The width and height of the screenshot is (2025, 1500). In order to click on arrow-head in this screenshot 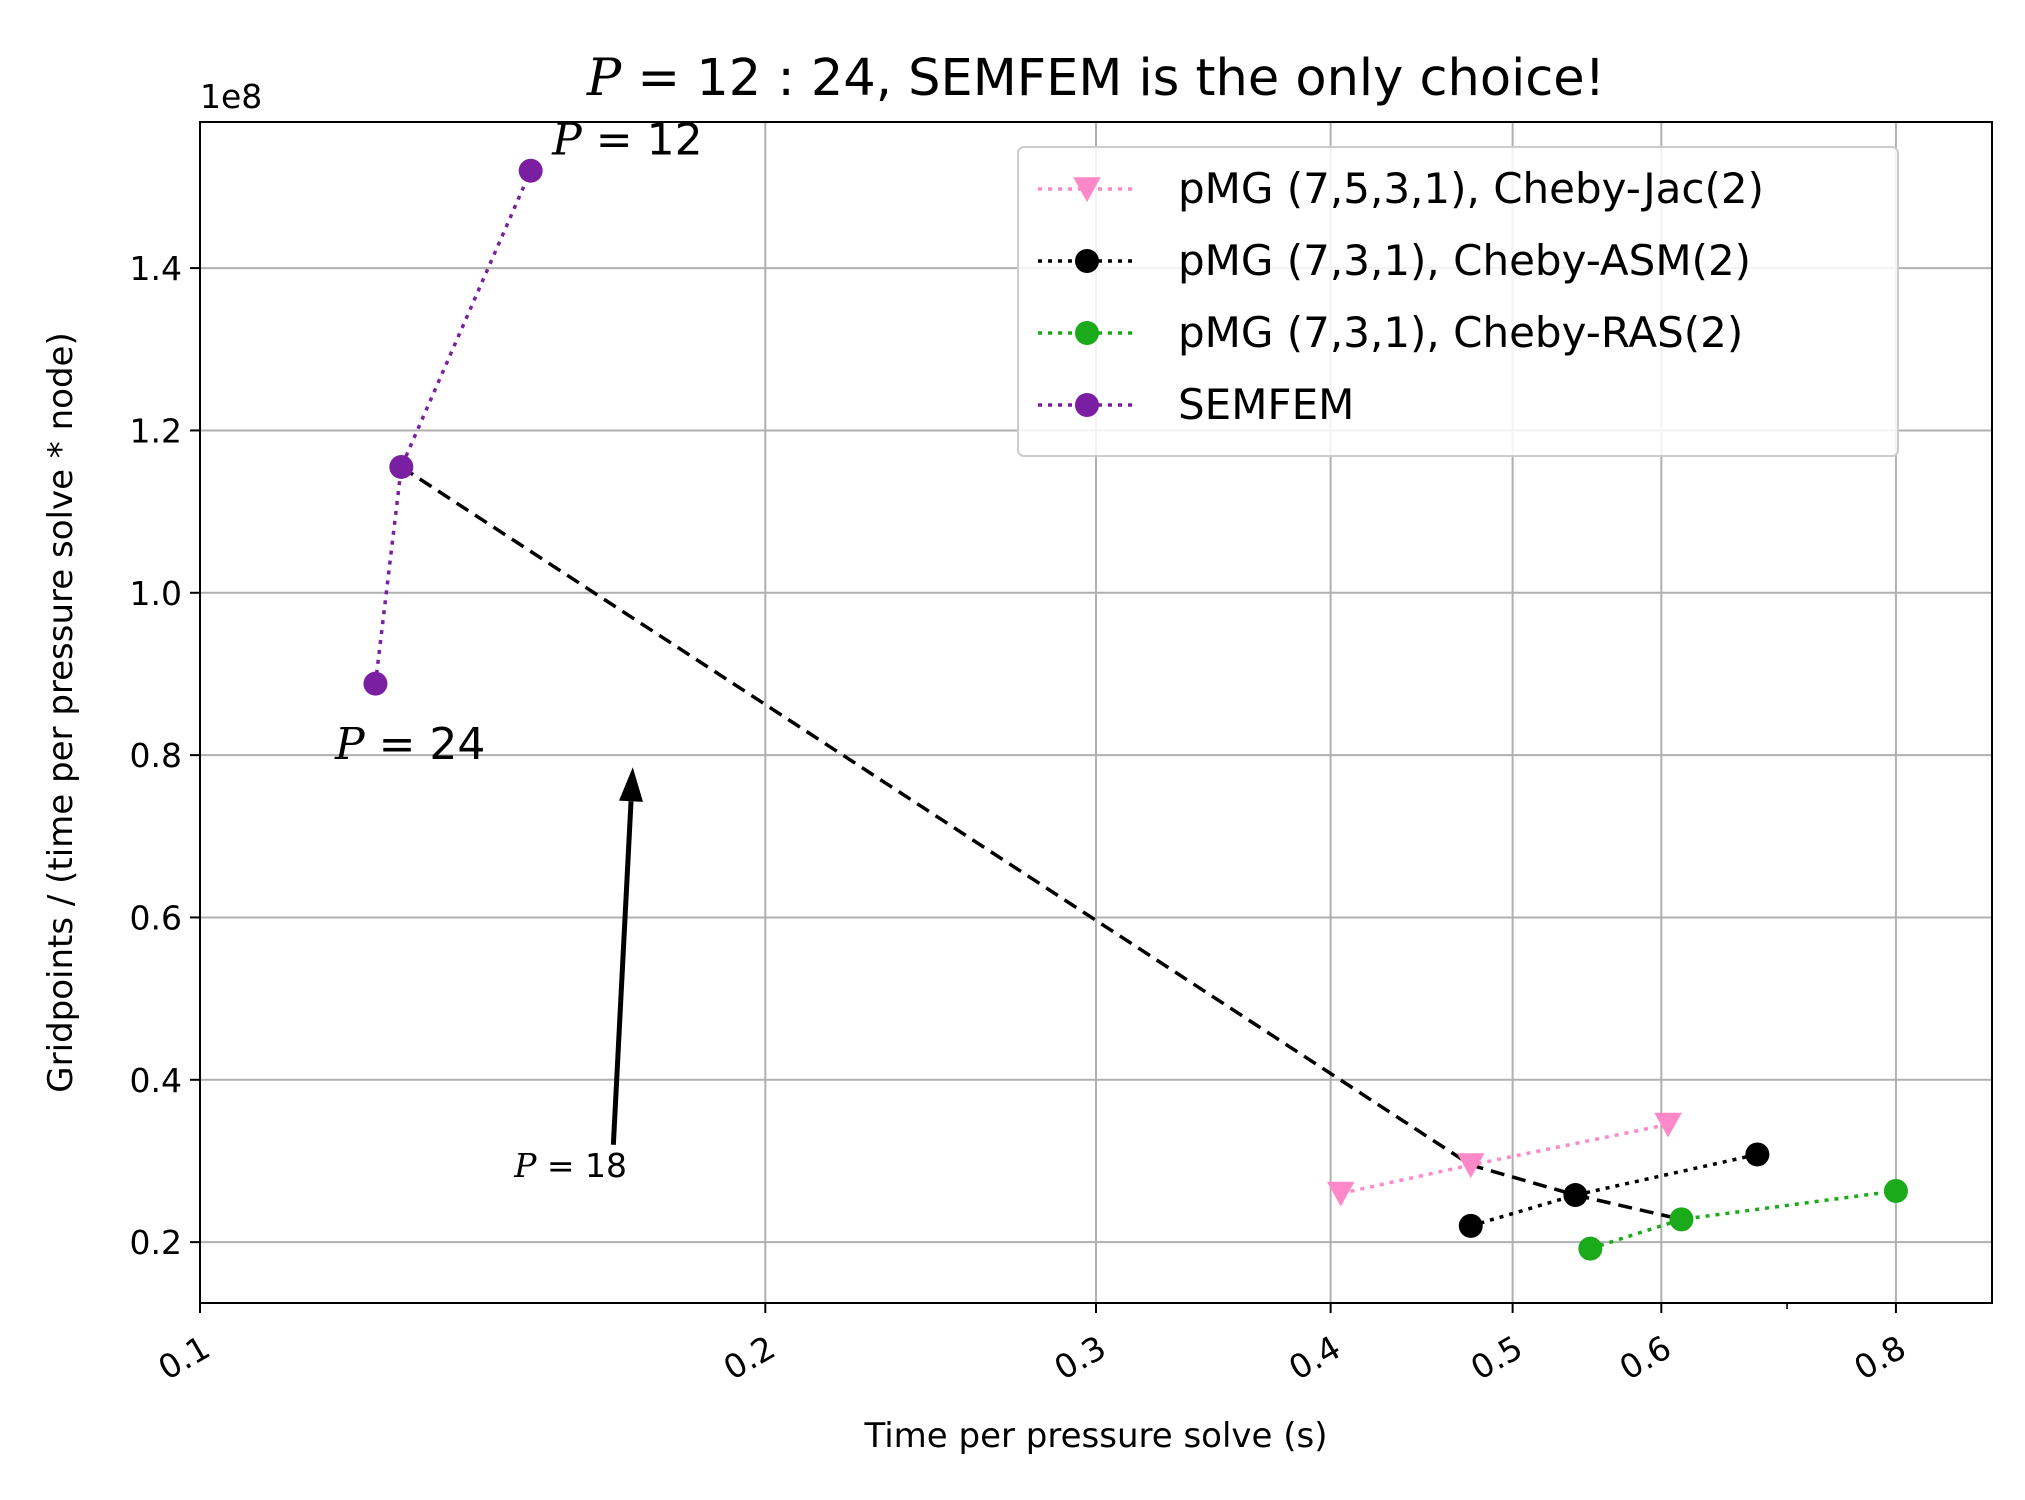, I will do `click(631, 784)`.